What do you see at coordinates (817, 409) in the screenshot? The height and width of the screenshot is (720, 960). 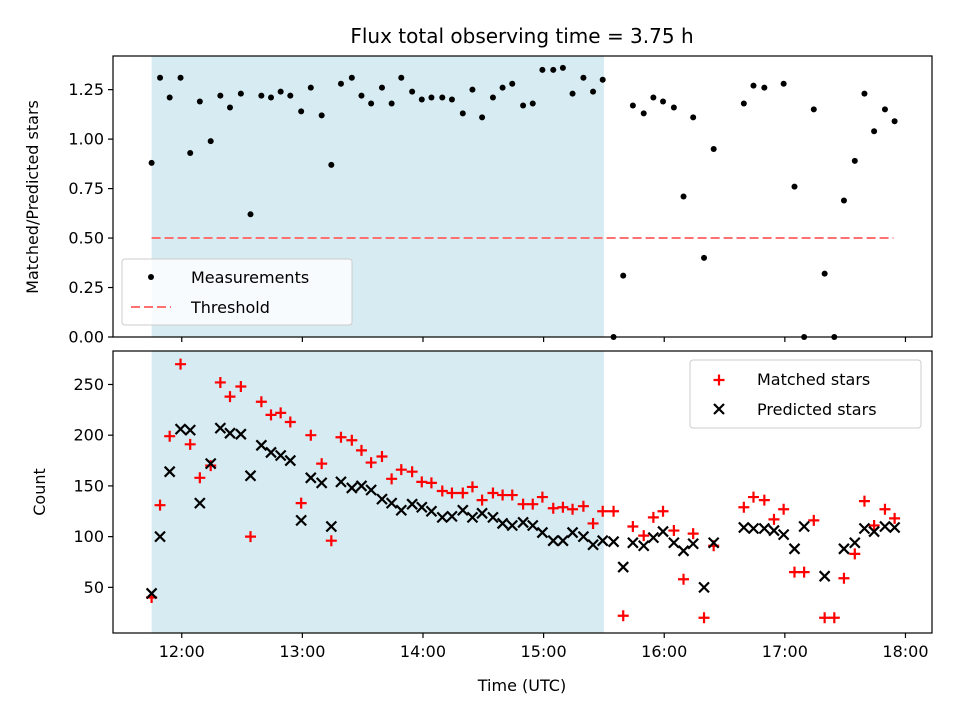 I see `legend-label-predicted: Predicted stars` at bounding box center [817, 409].